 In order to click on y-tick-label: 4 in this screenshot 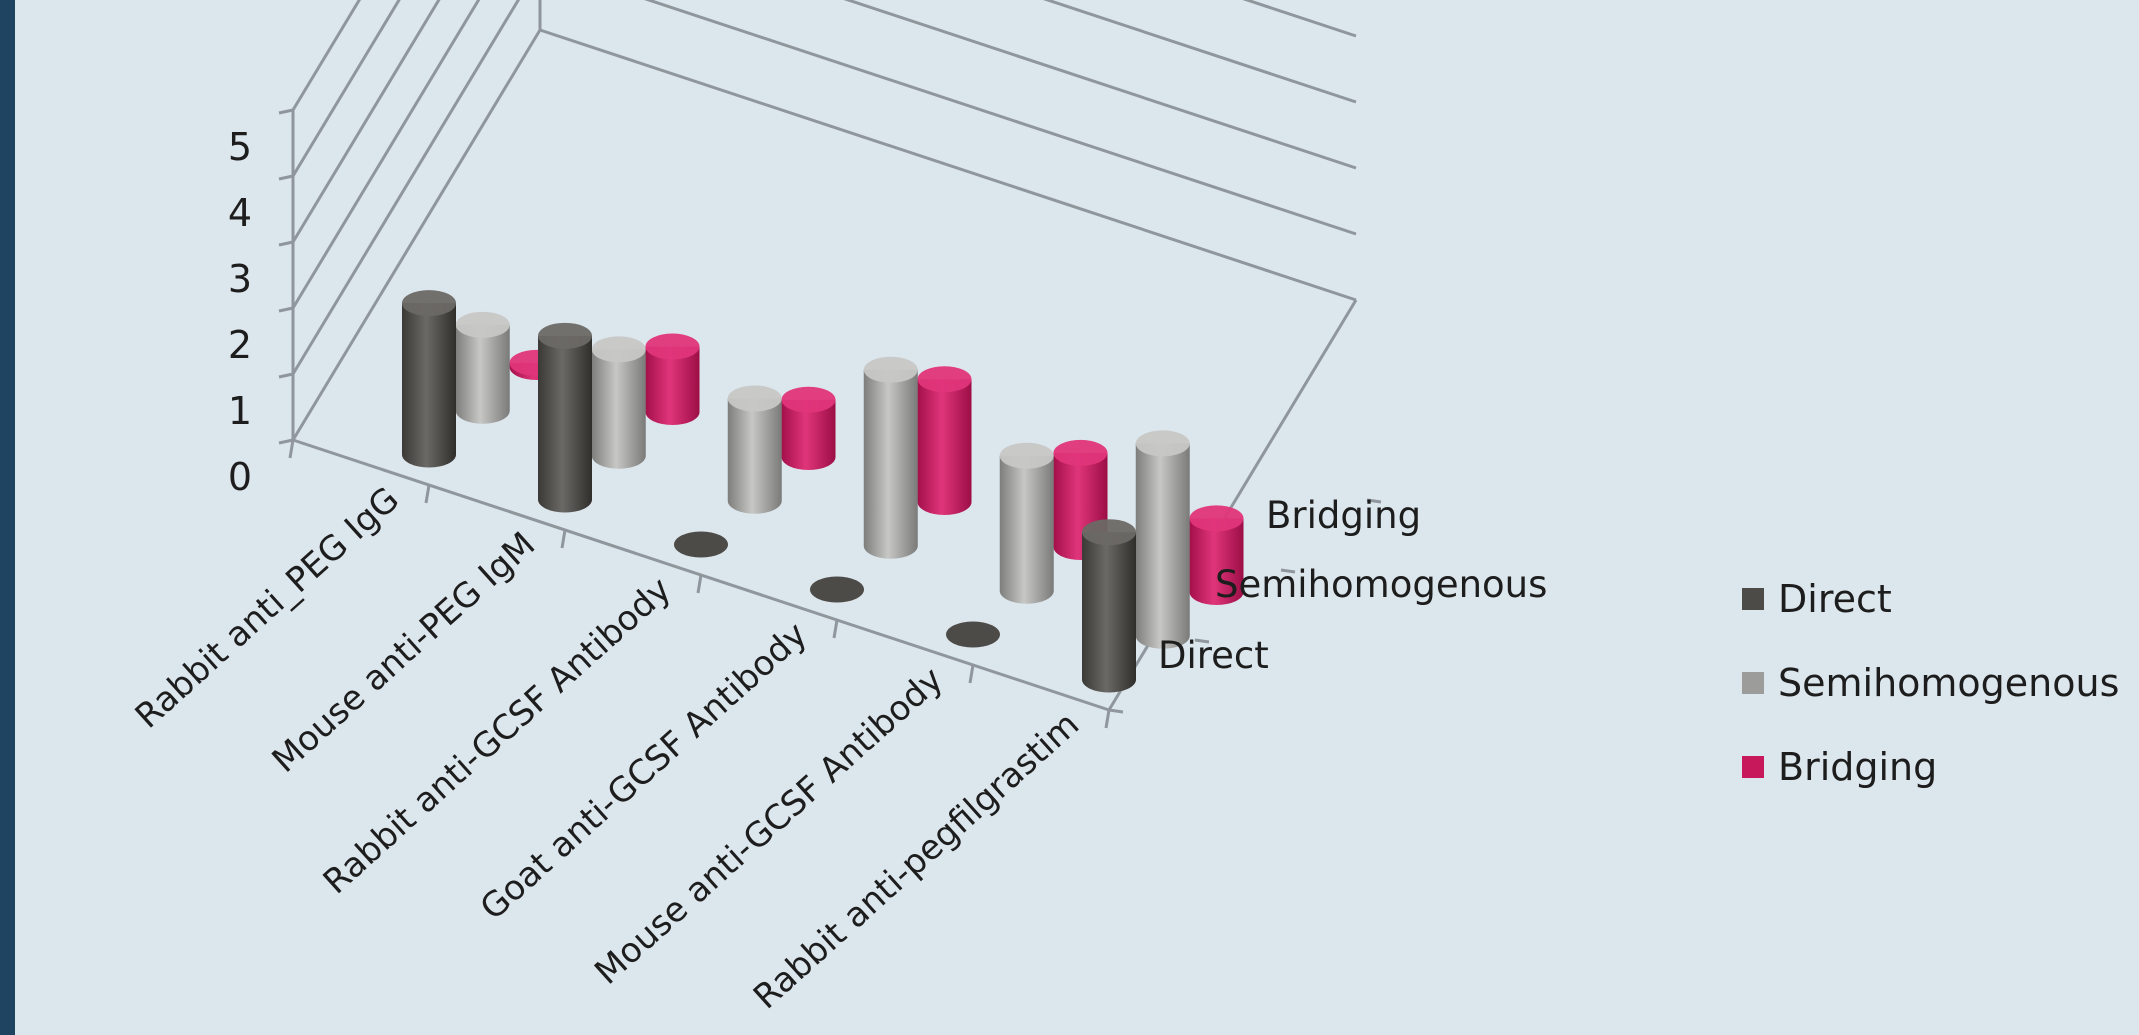, I will do `click(240, 213)`.